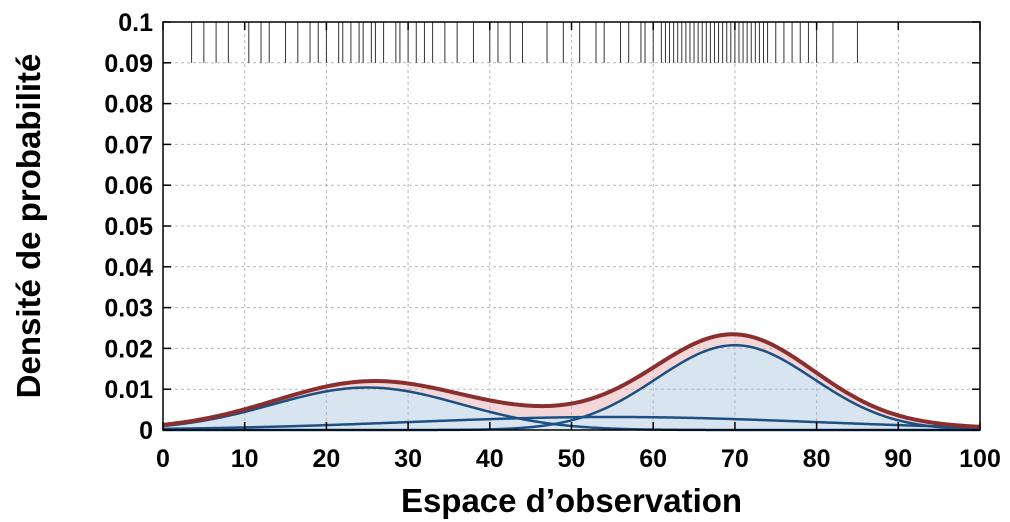 This screenshot has width=1010, height=522. What do you see at coordinates (128, 309) in the screenshot?
I see `y-tick-label: 0.03` at bounding box center [128, 309].